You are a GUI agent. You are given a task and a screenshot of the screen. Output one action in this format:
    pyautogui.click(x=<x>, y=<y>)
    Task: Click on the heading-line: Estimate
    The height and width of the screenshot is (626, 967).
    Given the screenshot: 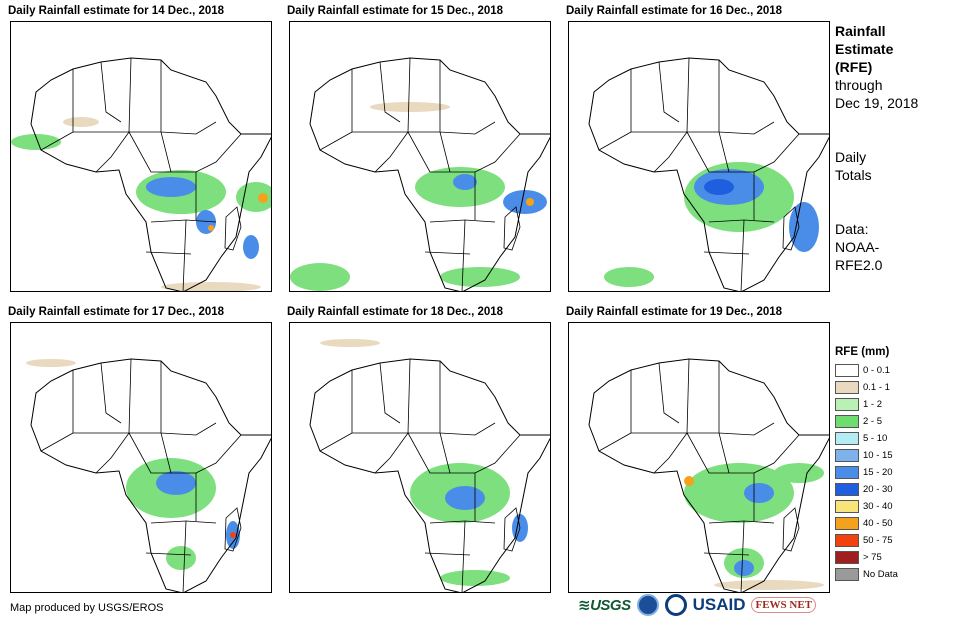 What is the action you would take?
    pyautogui.click(x=864, y=49)
    